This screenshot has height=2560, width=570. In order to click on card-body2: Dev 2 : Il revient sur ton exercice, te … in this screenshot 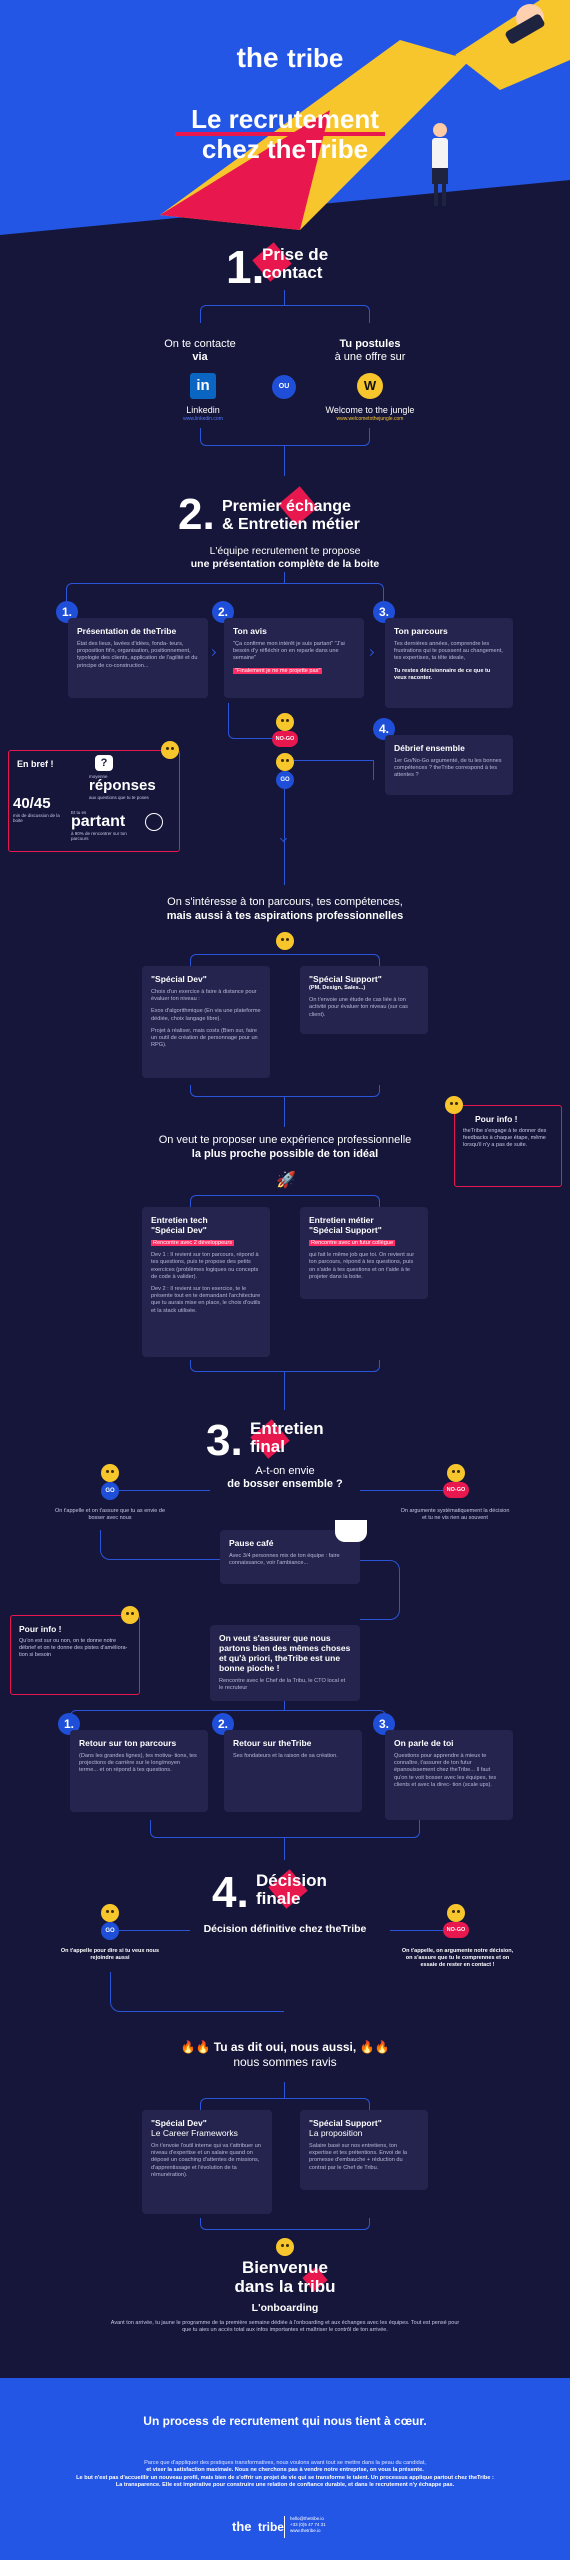, I will do `click(206, 1300)`.